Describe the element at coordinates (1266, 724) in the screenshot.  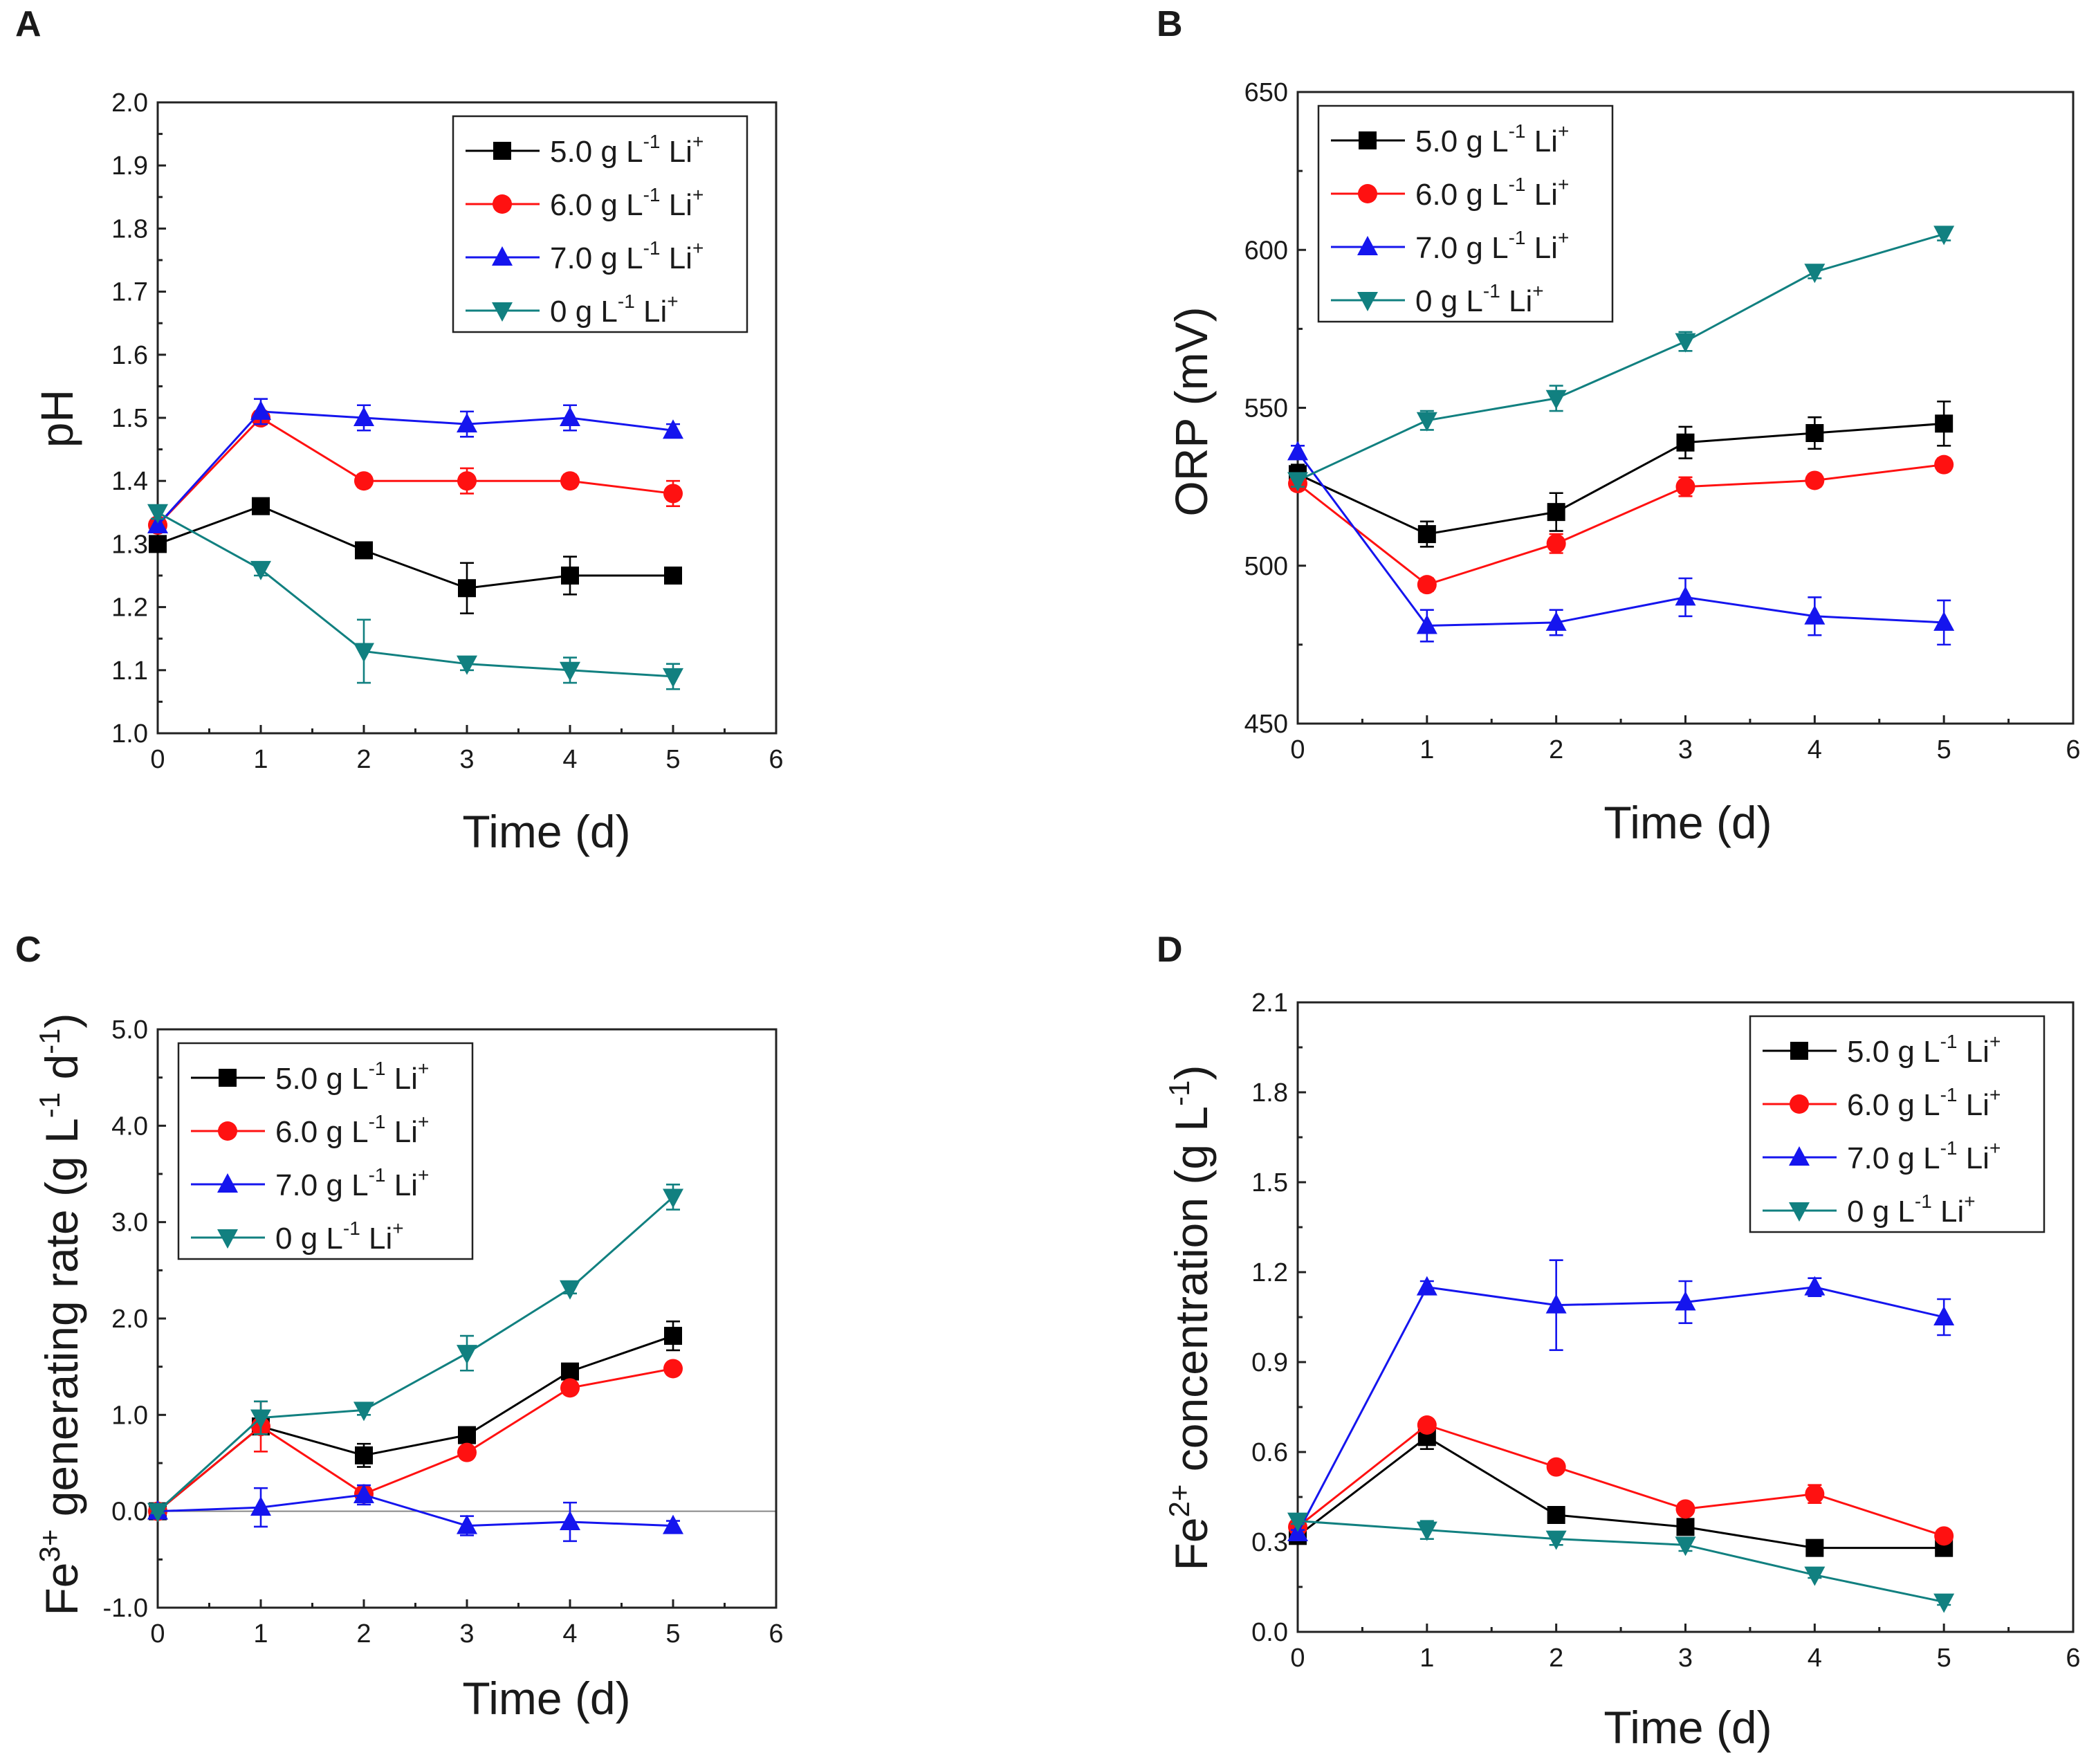
I see `y-tick-label: 450` at that location.